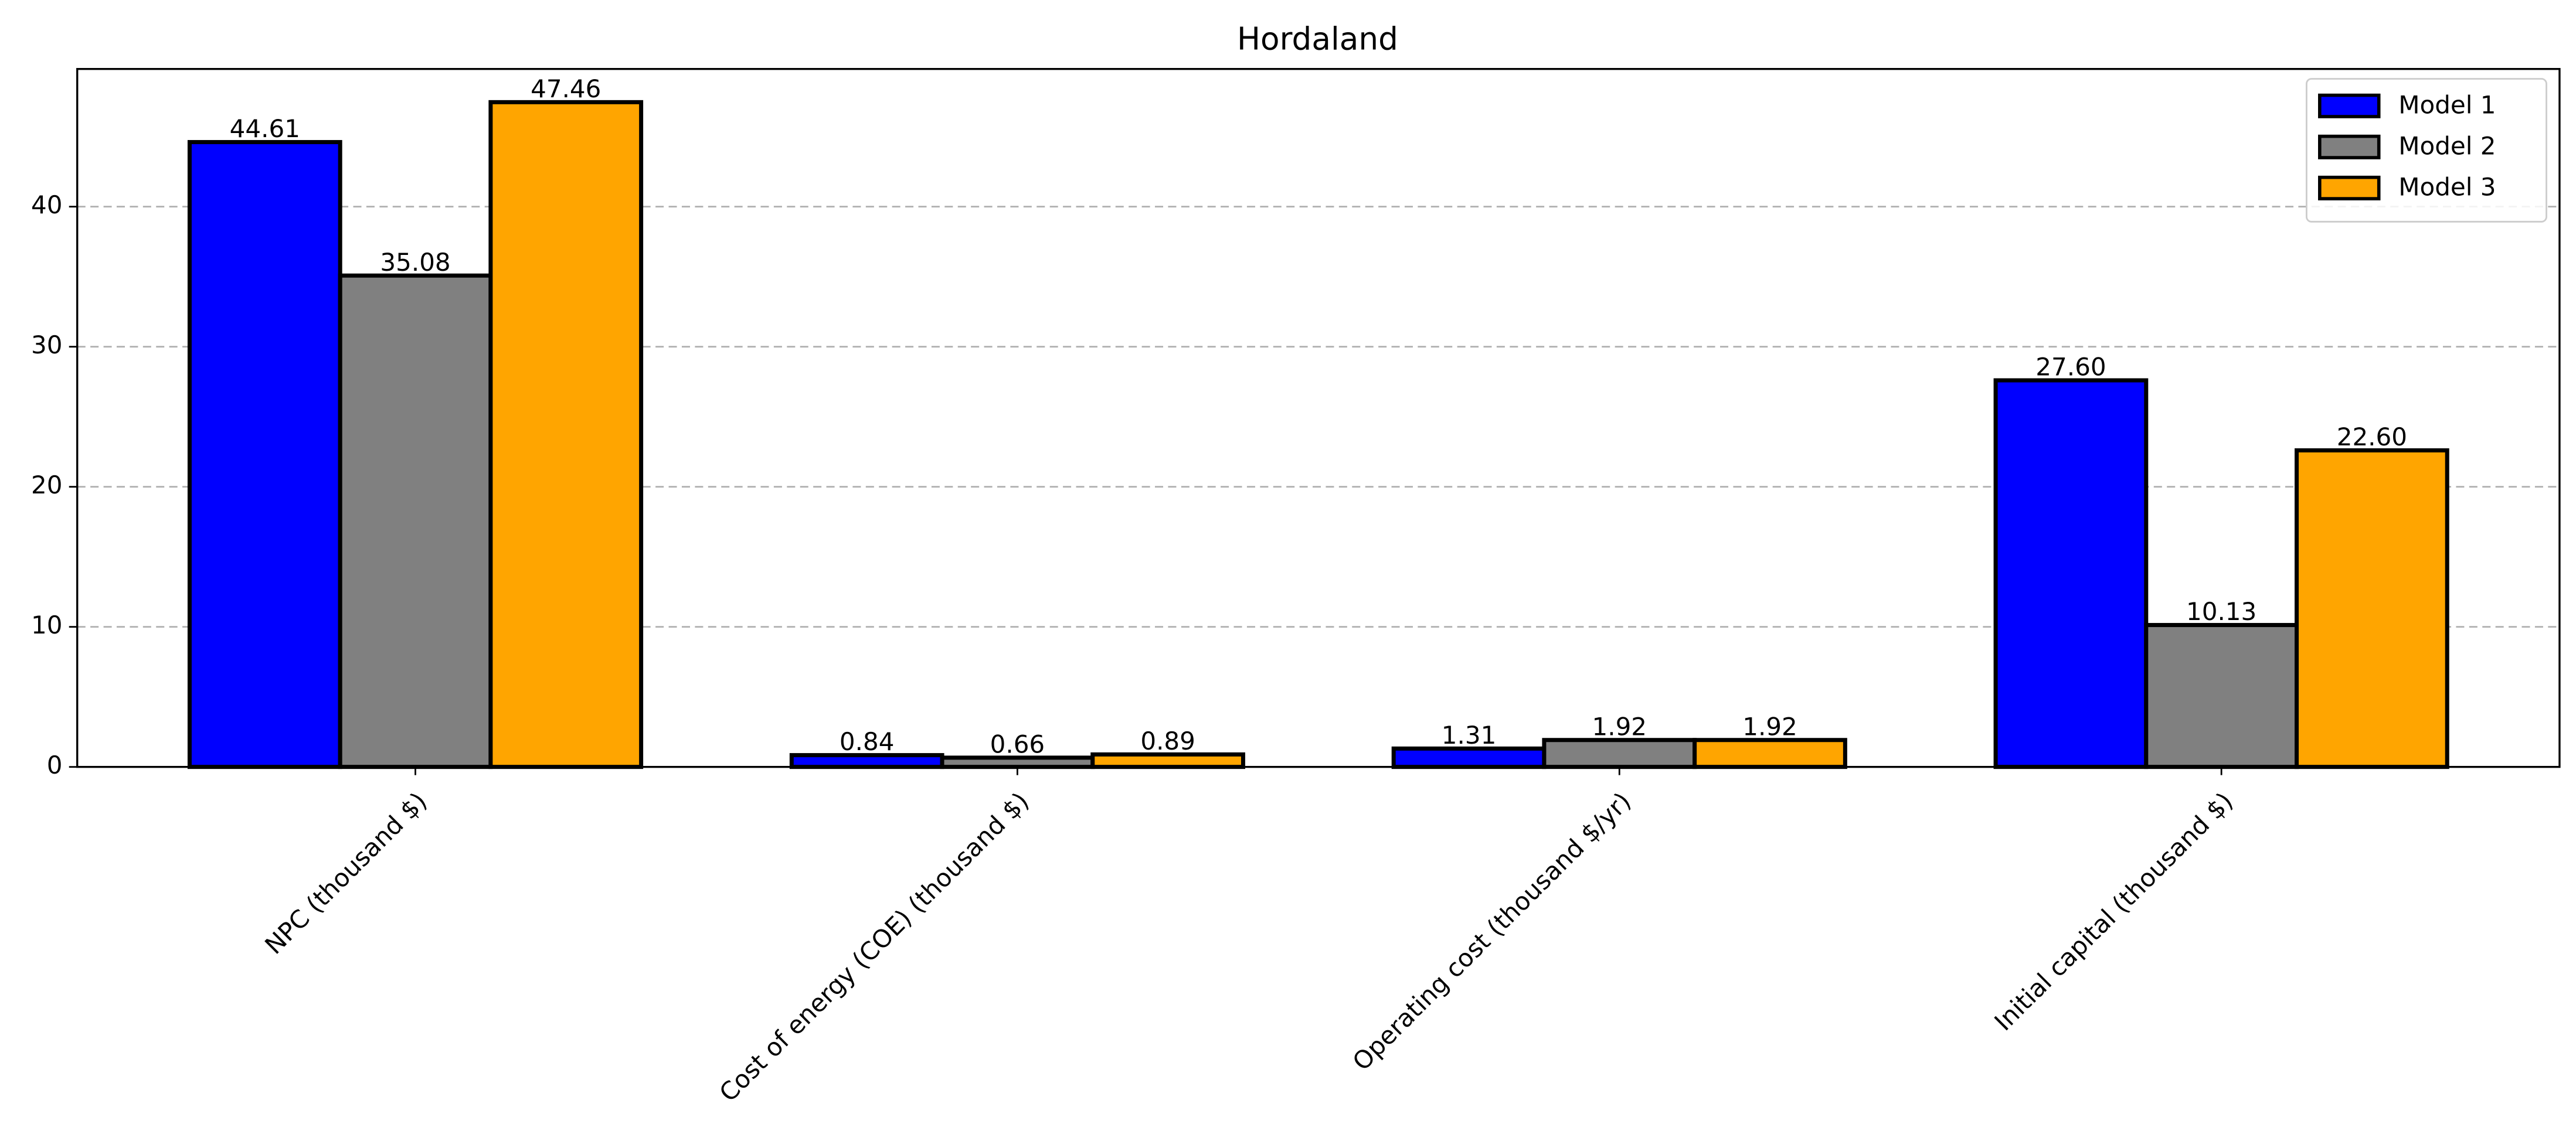 Image resolution: width=2576 pixels, height=1141 pixels. What do you see at coordinates (415, 262) in the screenshot?
I see `value-label: 35.08` at bounding box center [415, 262].